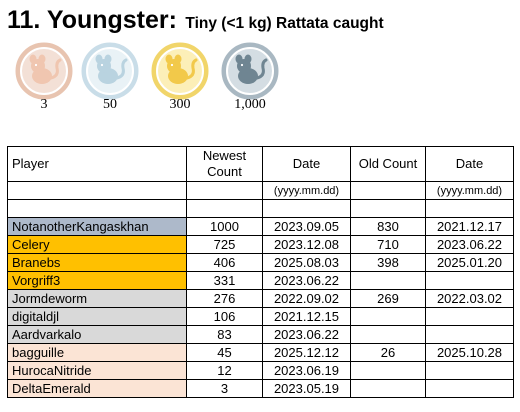 This screenshot has width=520, height=412. Describe the element at coordinates (224, 316) in the screenshot. I see `newest-count-cell: 106` at that location.